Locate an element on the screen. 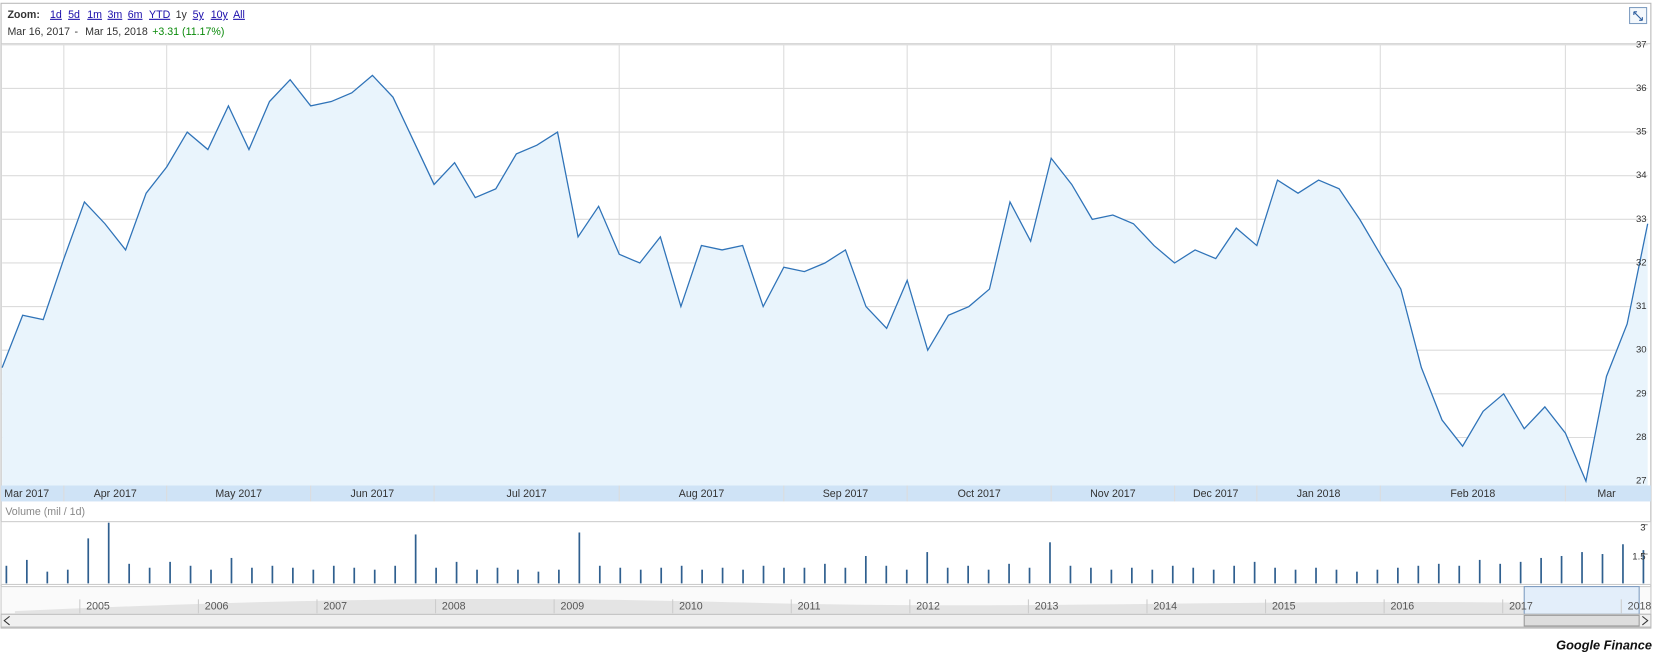 Image resolution: width=1653 pixels, height=658 pixels. navigator-year: 2010 is located at coordinates (691, 607).